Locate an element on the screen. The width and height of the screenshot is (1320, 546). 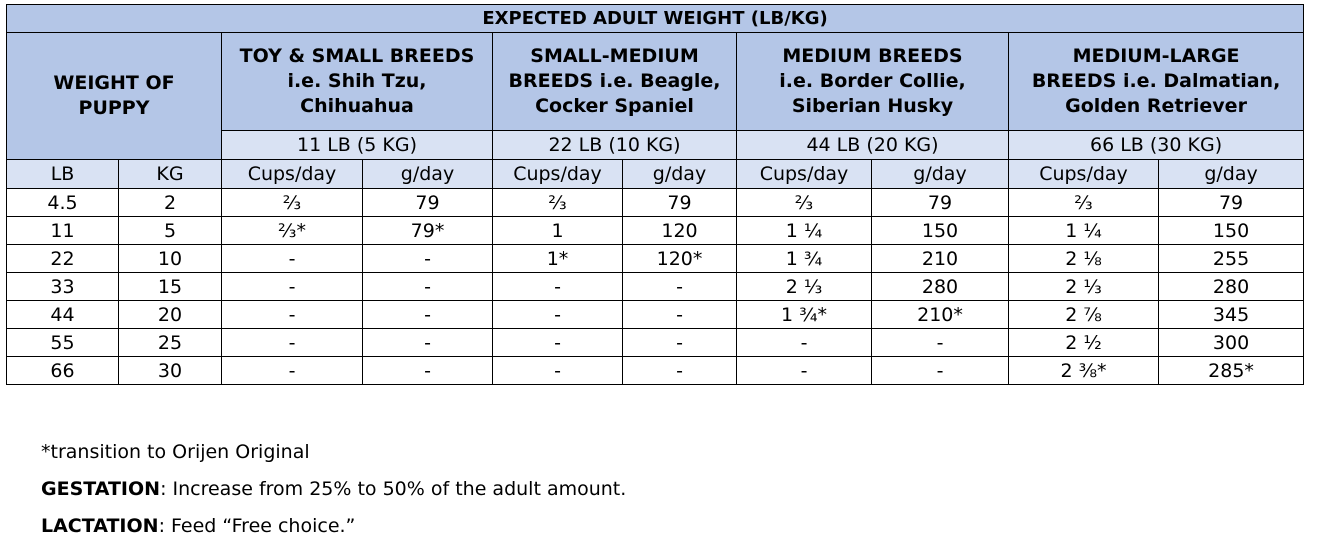
puppy-kg-cell: 10 is located at coordinates (170, 258).